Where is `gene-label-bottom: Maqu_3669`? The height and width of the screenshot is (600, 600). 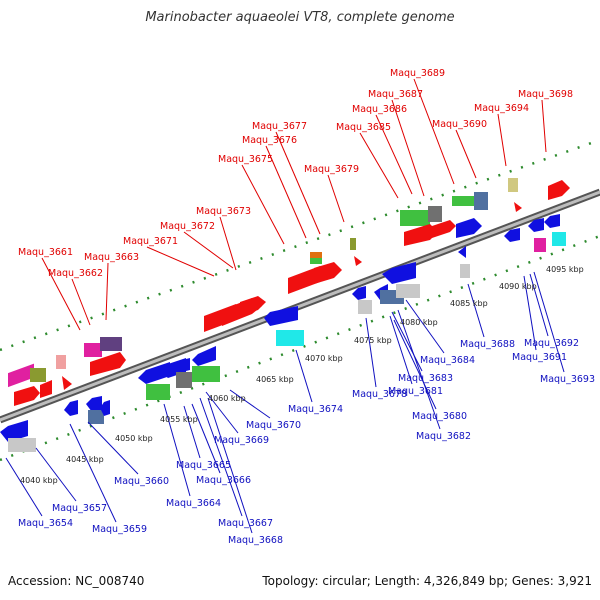
gene-label-bottom: Maqu_3669 is located at coordinates (241, 440).